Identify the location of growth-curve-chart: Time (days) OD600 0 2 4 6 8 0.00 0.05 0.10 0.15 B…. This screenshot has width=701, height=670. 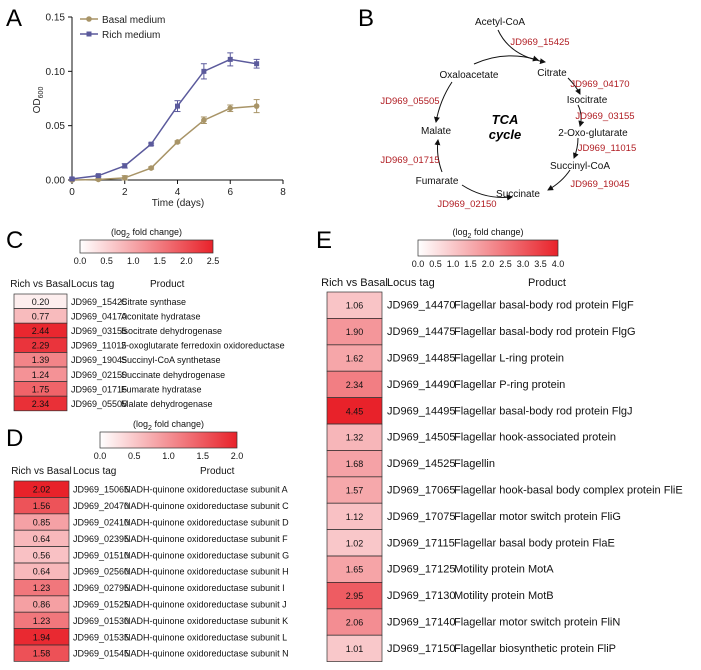
(159, 111).